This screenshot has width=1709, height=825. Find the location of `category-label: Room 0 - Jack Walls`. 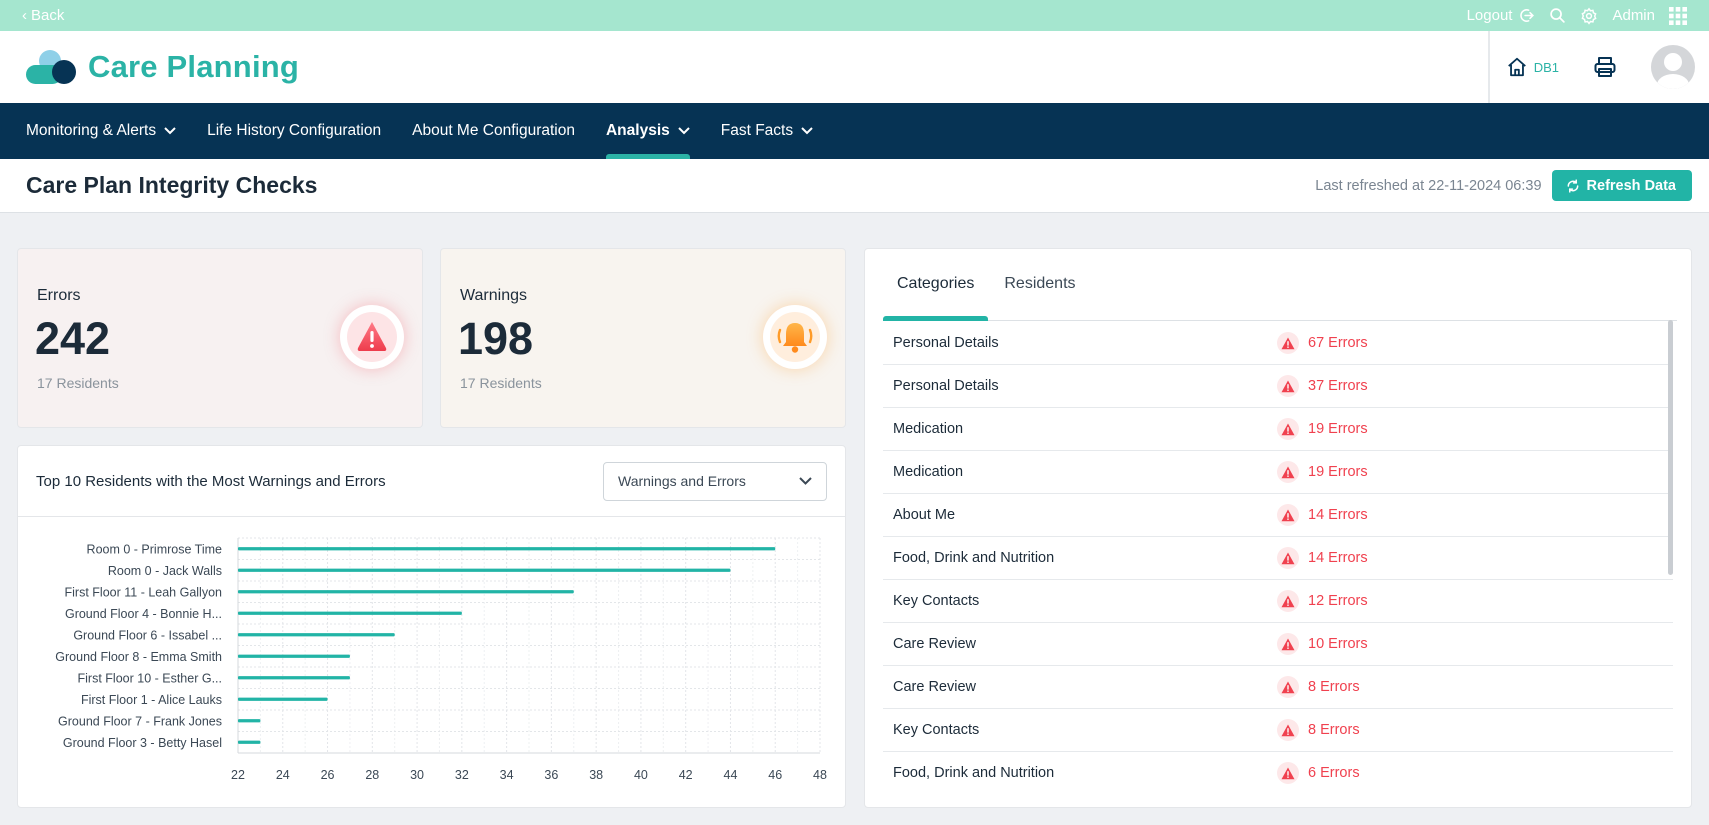

category-label: Room 0 - Jack Walls is located at coordinates (165, 571).